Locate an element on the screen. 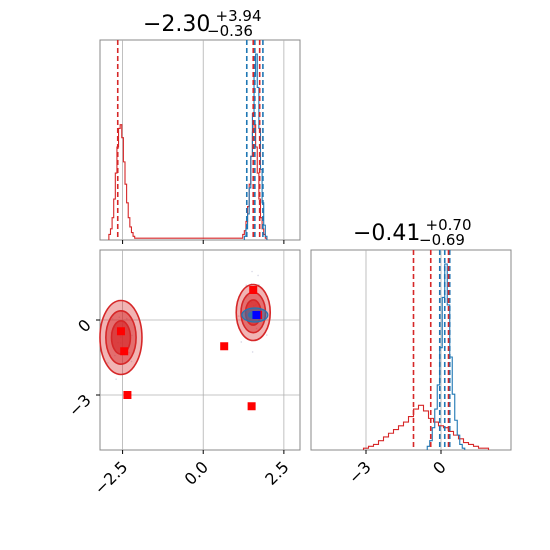 This screenshot has height=550, width=550. tick-label-x-param-2: 0 is located at coordinates (439, 467).